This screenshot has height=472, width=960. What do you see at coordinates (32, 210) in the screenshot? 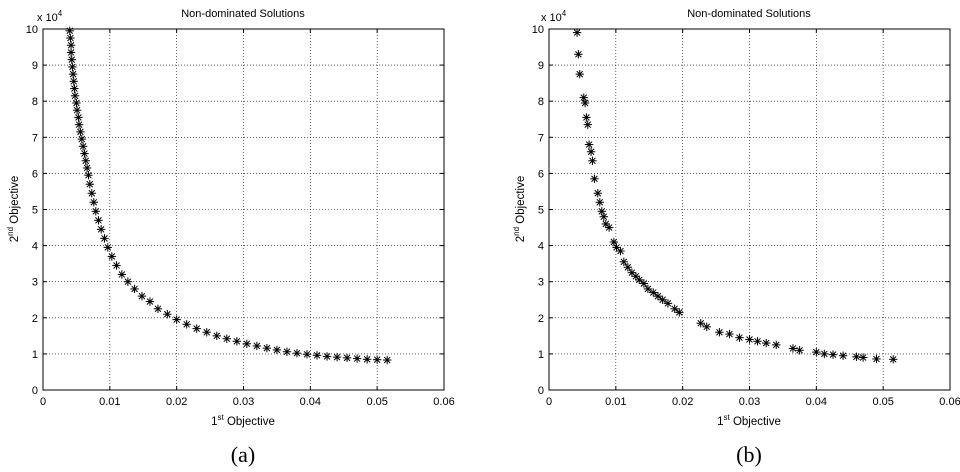
I see `y-tick-labels: 0 1 2 3 4 5 6 7 8 9 10` at bounding box center [32, 210].